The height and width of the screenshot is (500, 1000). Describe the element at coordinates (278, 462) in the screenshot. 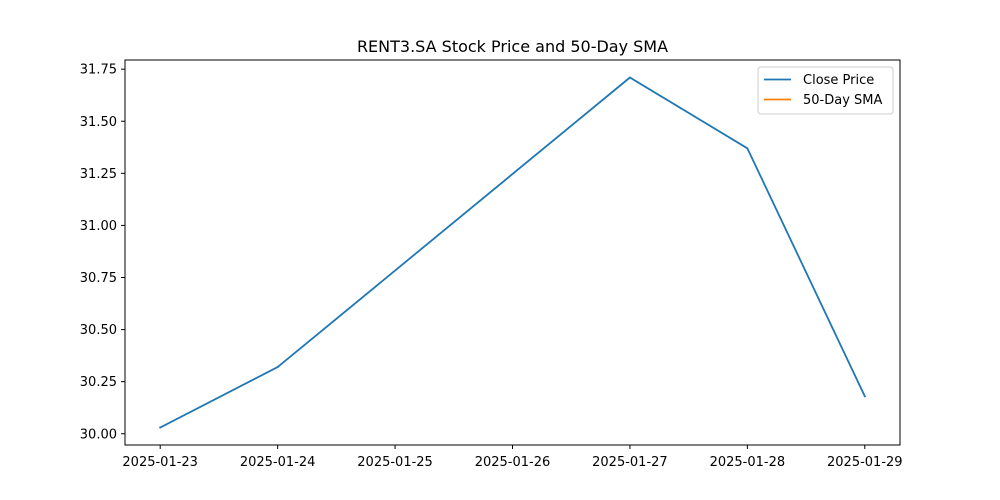

I see `x-tick-label: 2025-01-24` at that location.